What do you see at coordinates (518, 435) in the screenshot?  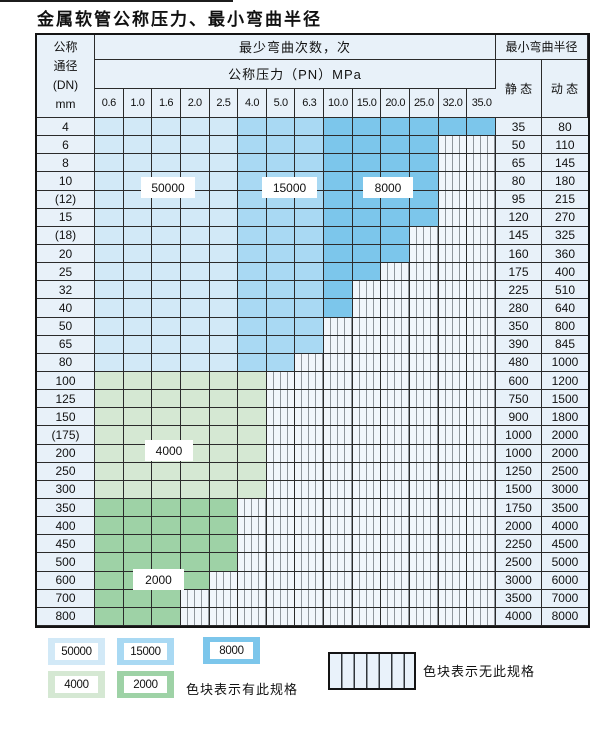 I see `static-radius-cell: 1000` at bounding box center [518, 435].